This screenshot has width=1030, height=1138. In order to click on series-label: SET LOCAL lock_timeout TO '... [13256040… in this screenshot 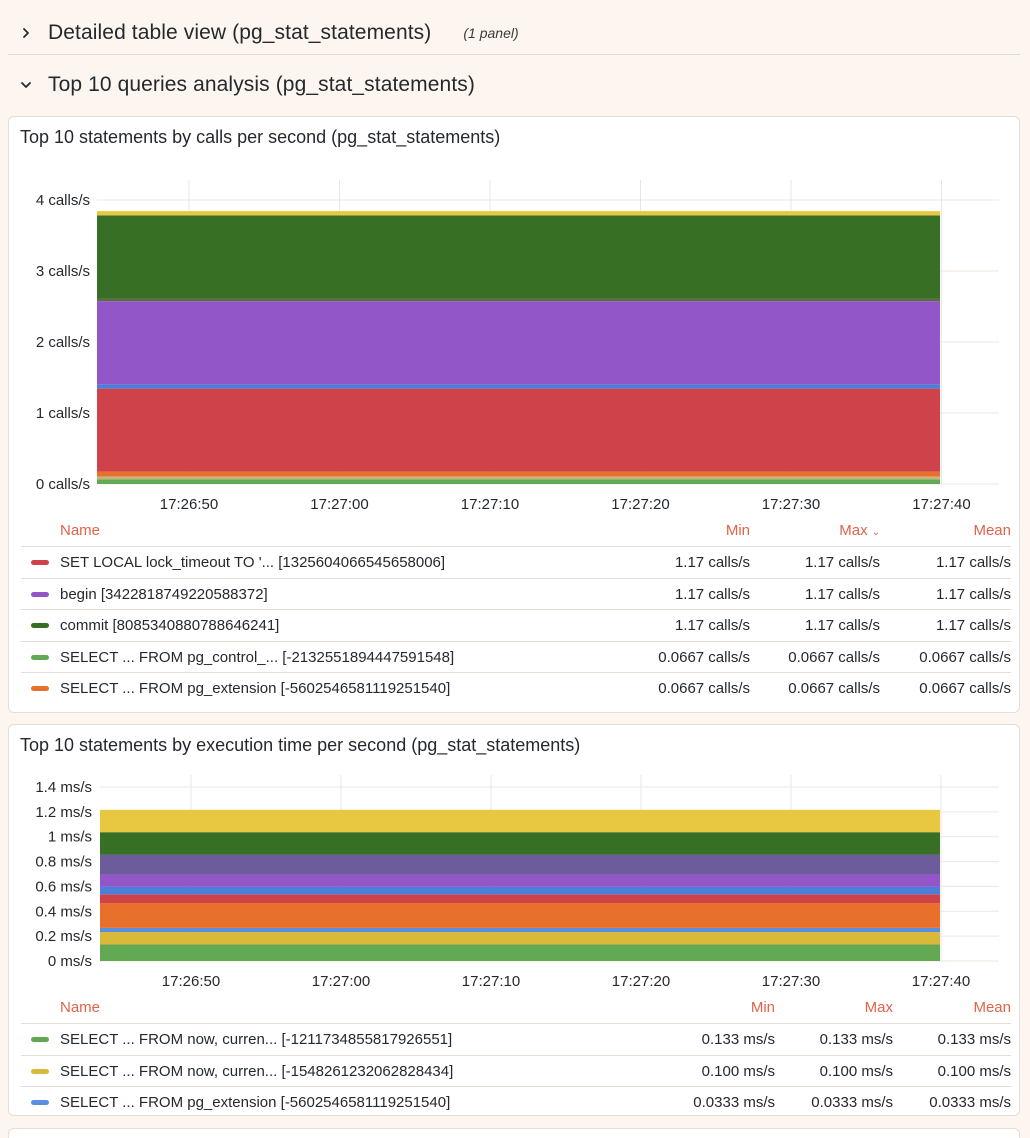, I will do `click(253, 562)`.